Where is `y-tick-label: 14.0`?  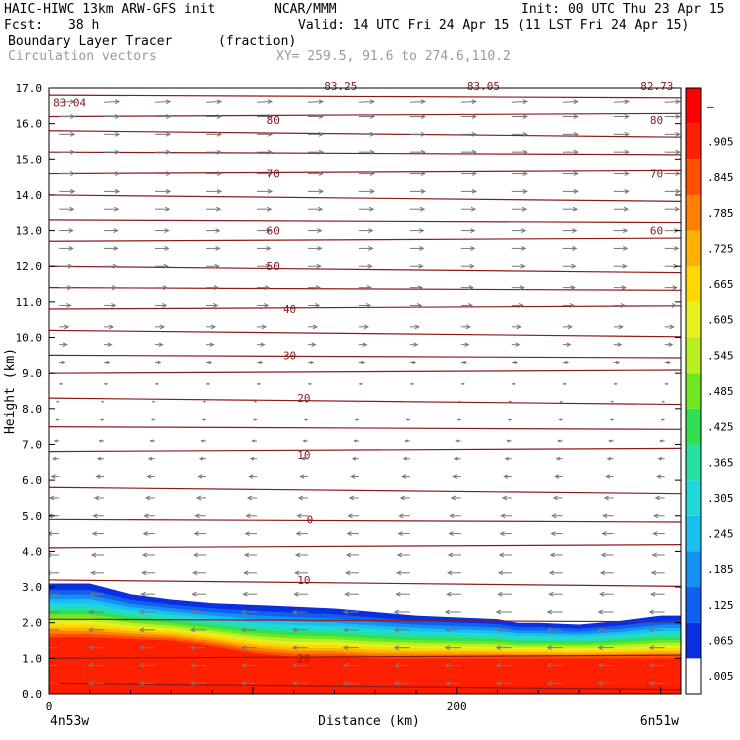
y-tick-label: 14.0 is located at coordinates (29, 195).